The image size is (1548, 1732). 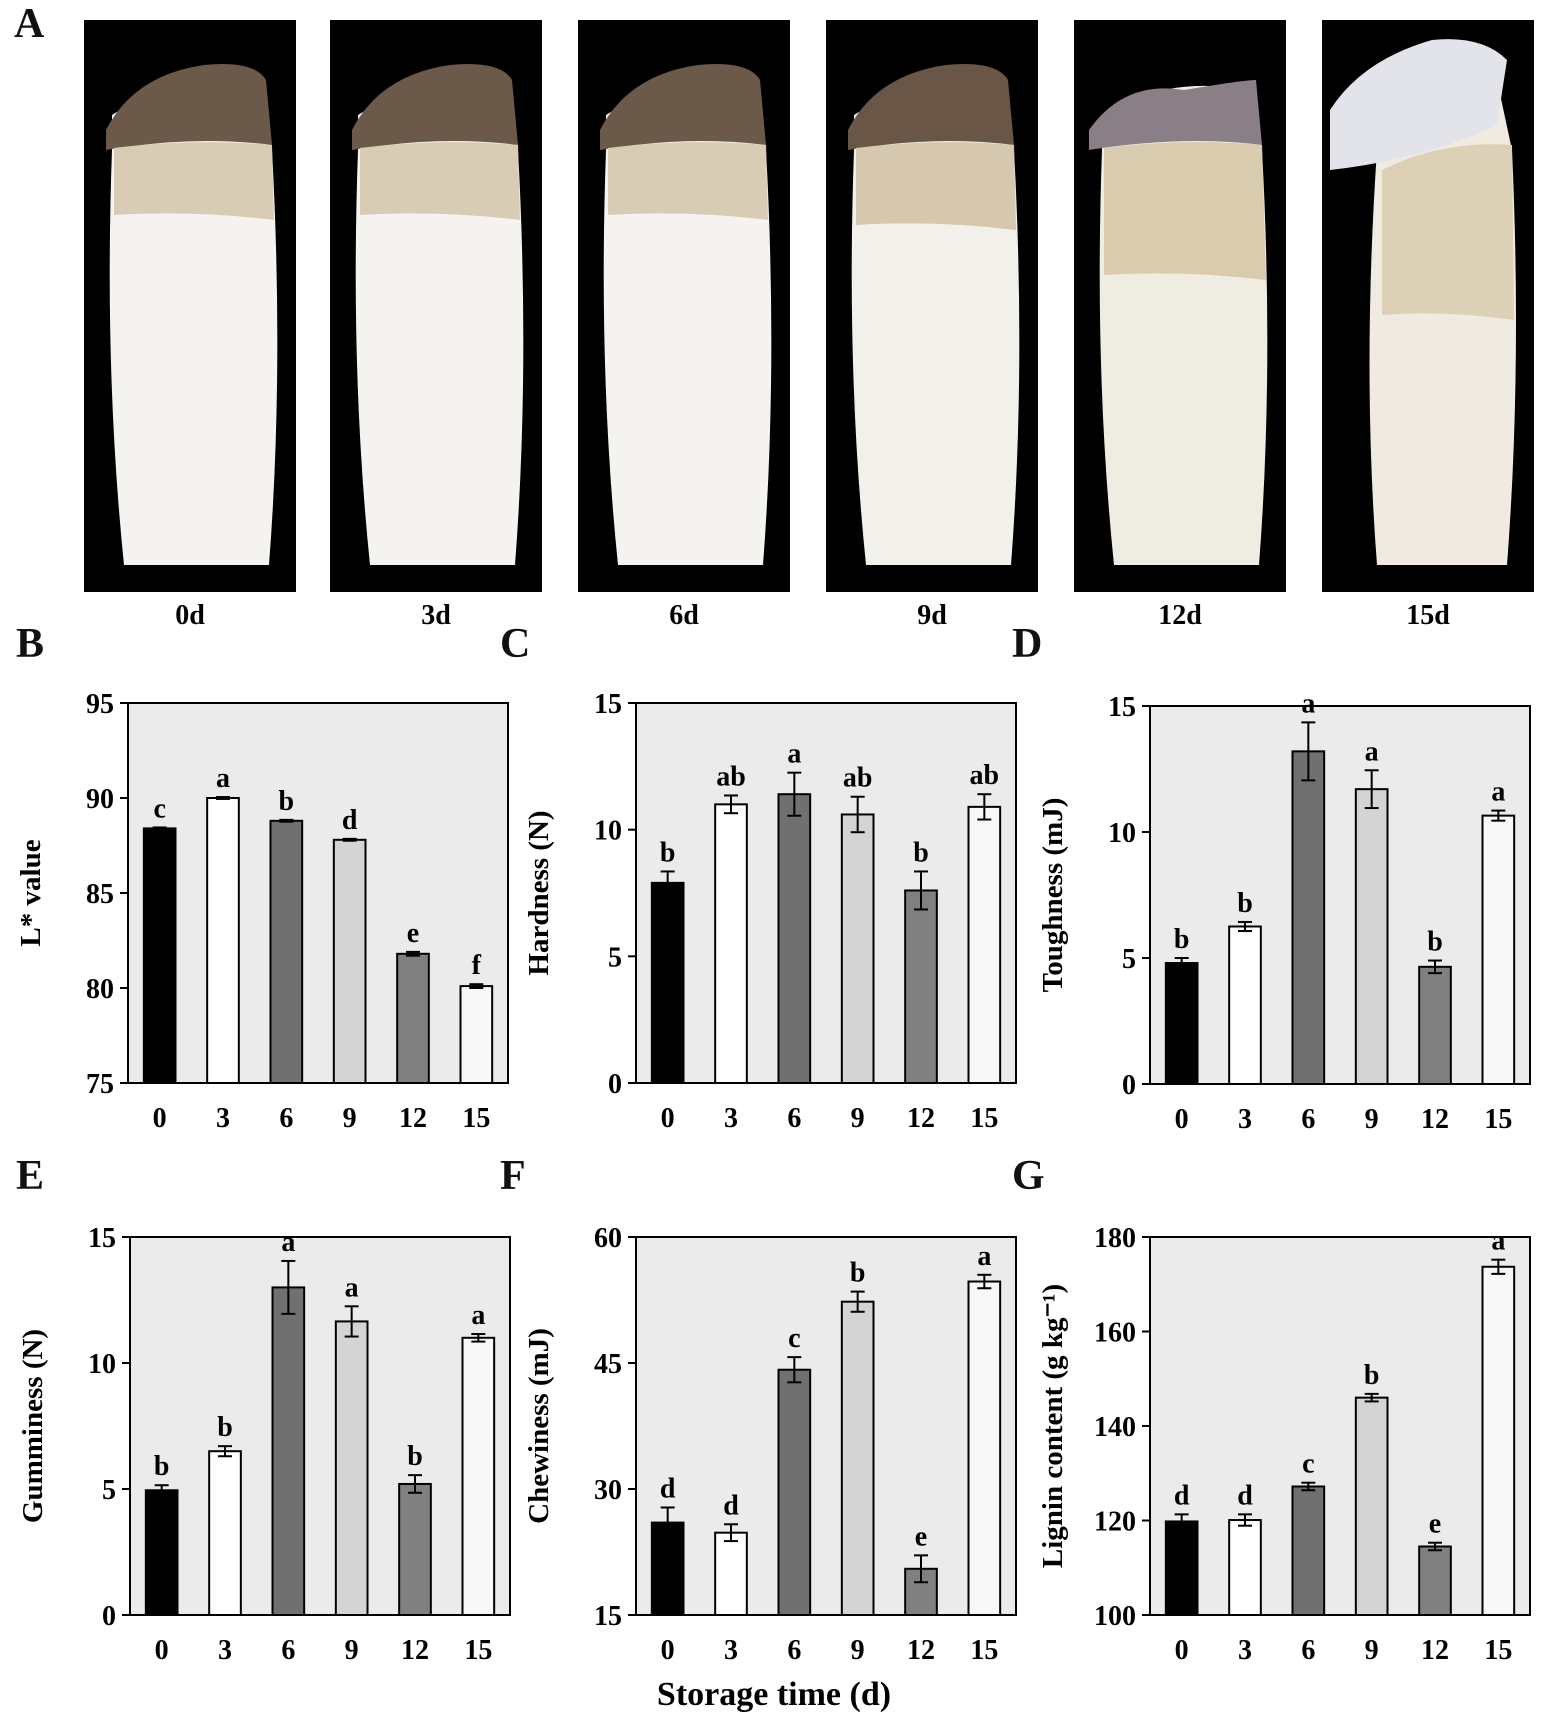 What do you see at coordinates (100, 989) in the screenshot?
I see `y-tick-label: 80` at bounding box center [100, 989].